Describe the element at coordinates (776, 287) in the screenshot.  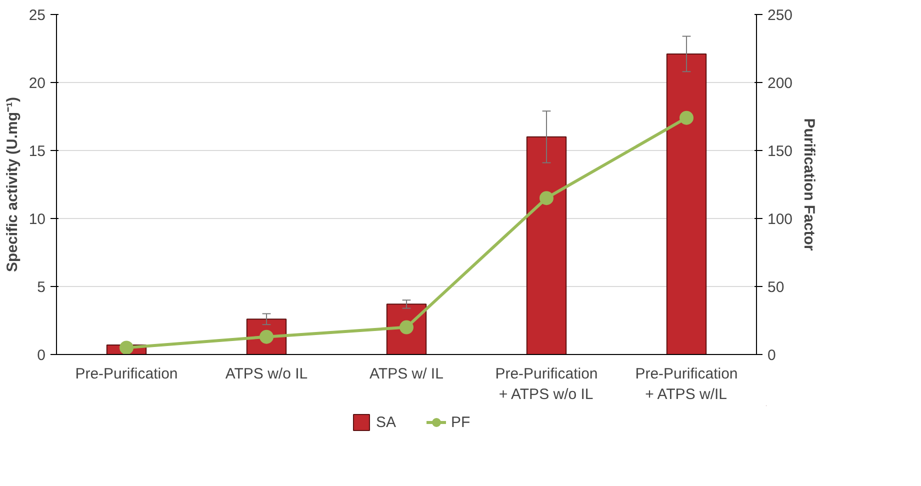
I see `y2-tick-label: 50` at that location.